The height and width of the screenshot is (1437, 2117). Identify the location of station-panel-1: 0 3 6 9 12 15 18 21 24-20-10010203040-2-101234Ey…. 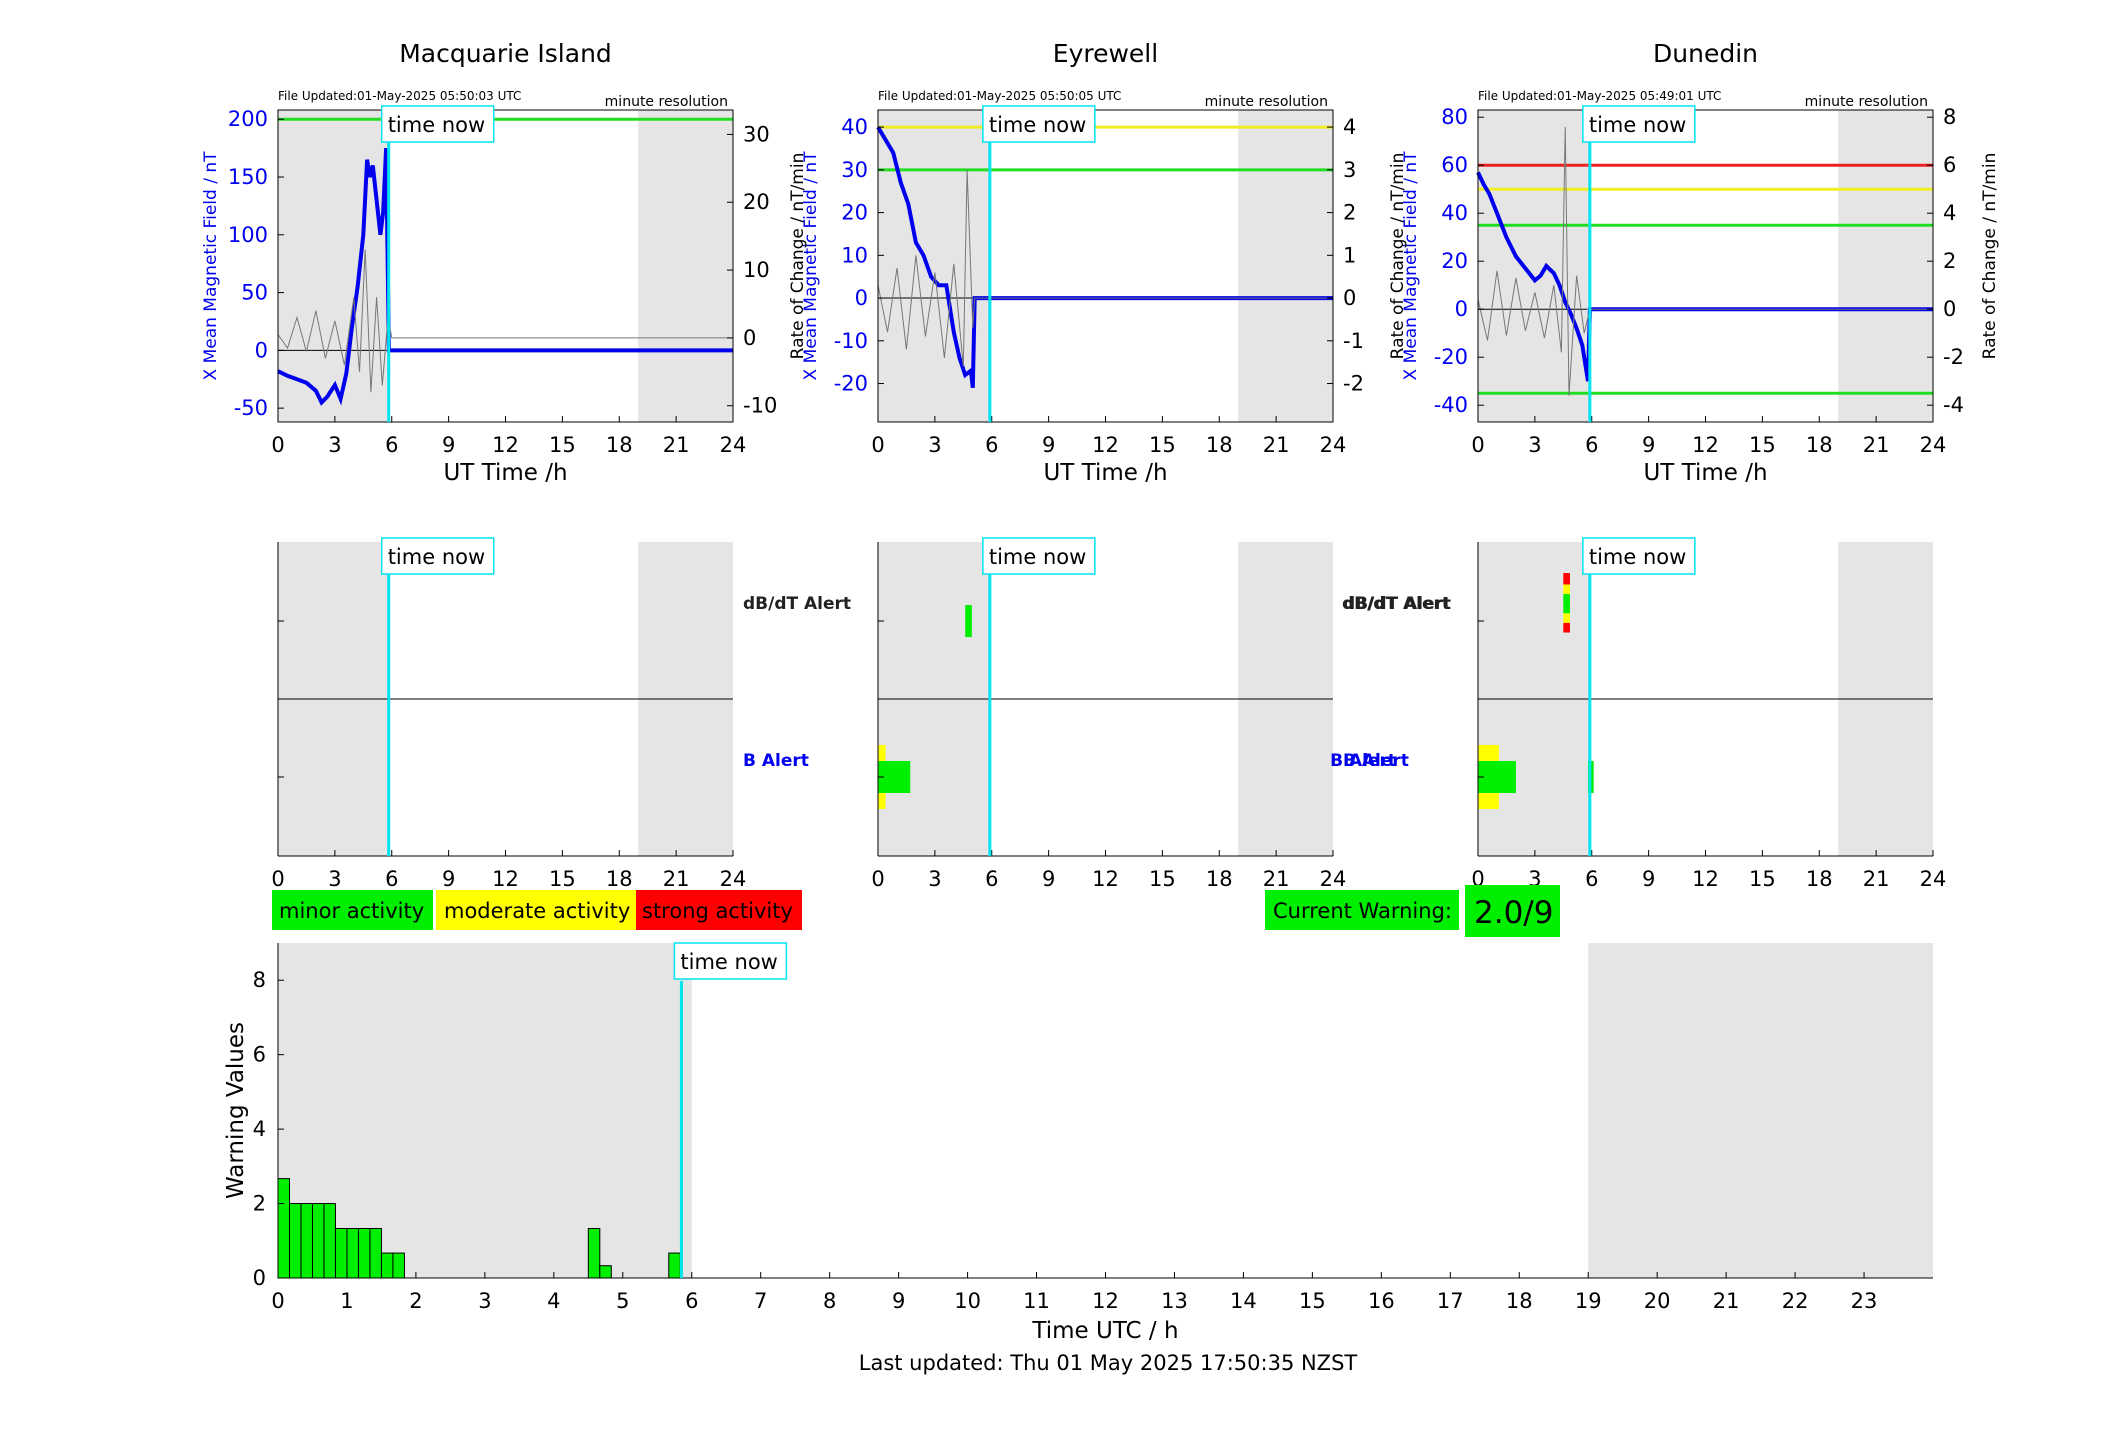
(1104, 262).